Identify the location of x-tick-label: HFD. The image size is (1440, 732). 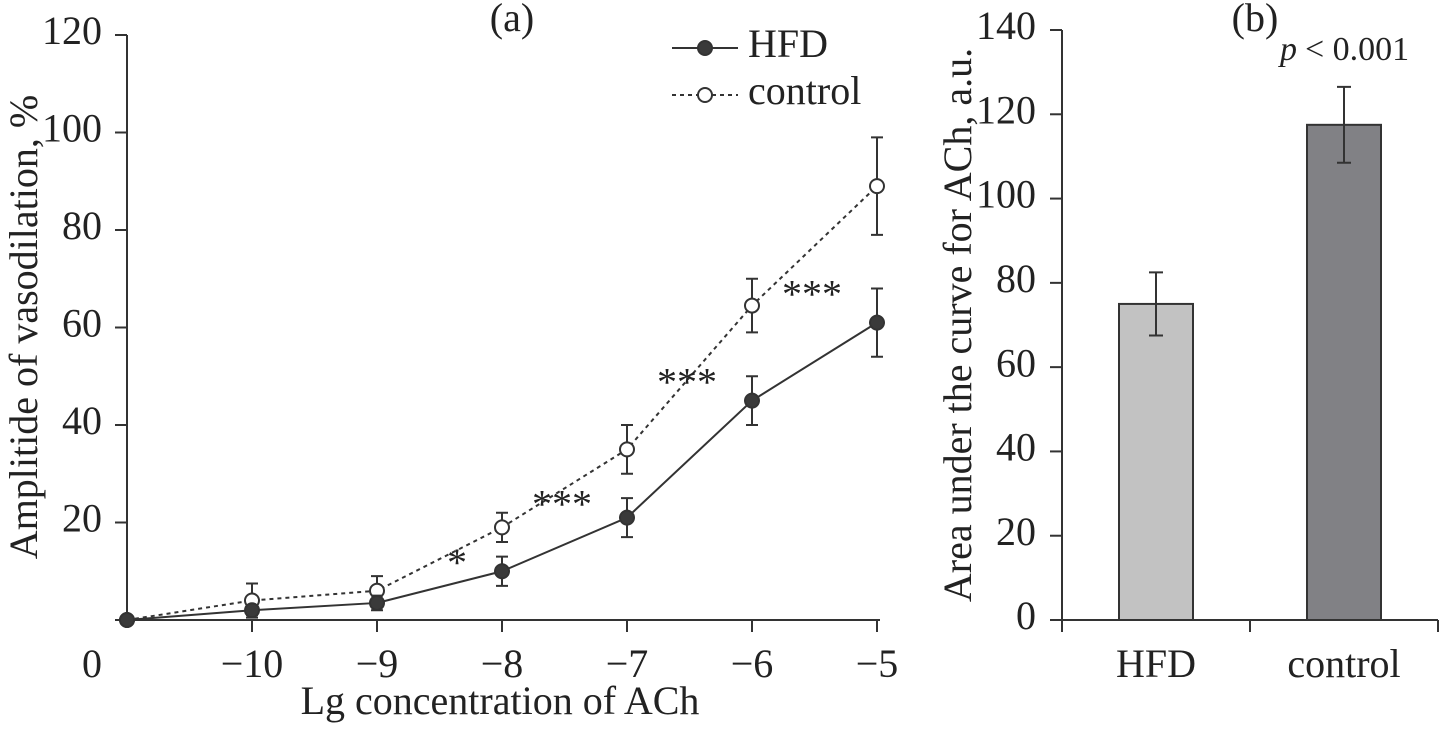
(1156, 663).